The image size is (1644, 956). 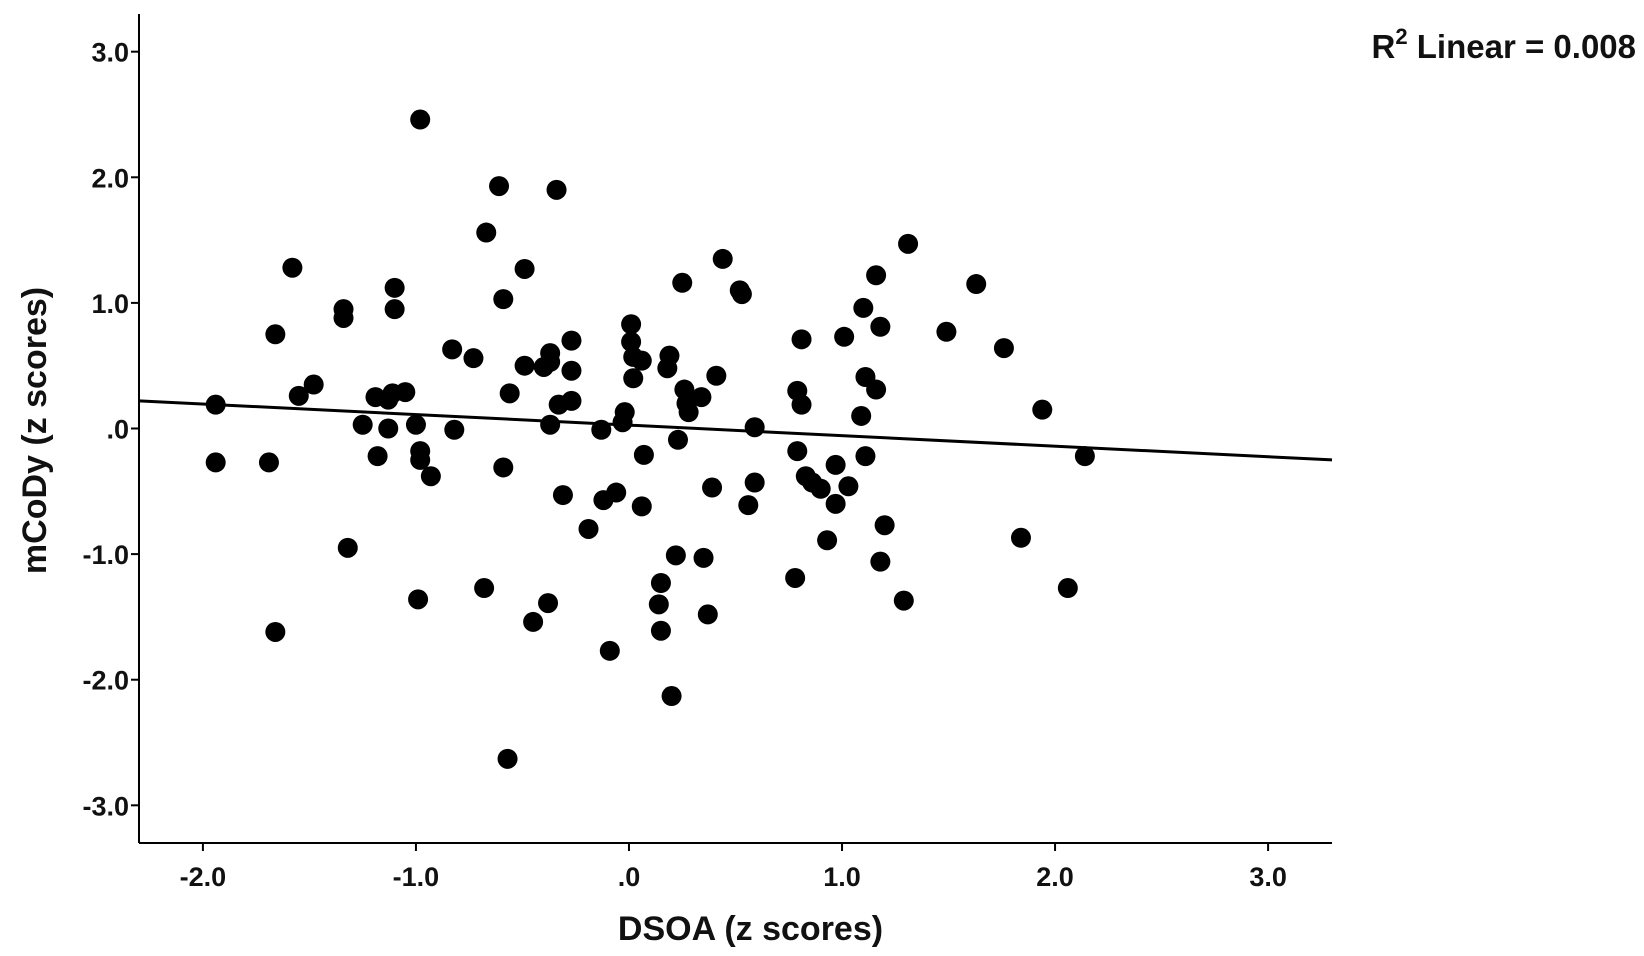 I want to click on r2-annotation: R2 Linear = 0.008, so click(x=1504, y=44).